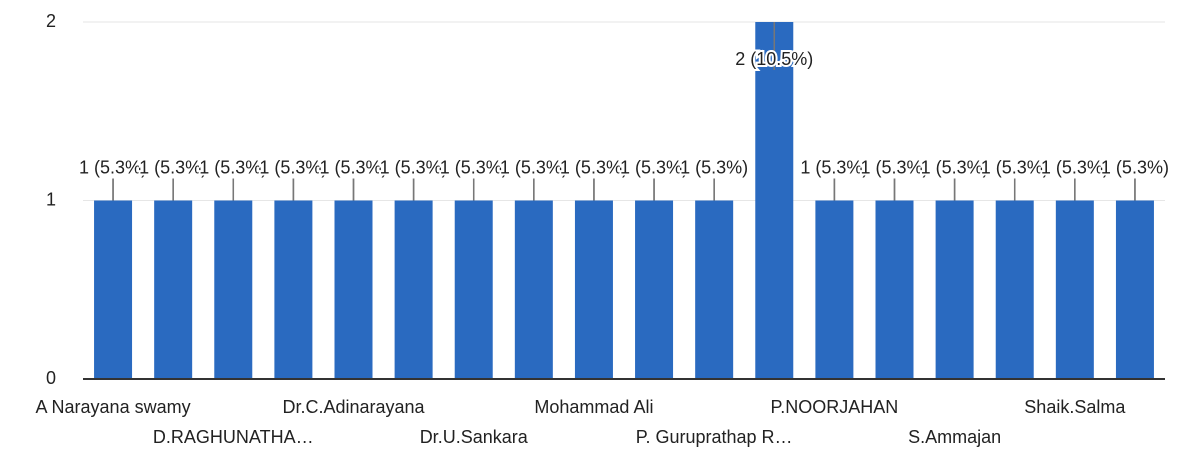 This screenshot has width=1178, height=452. What do you see at coordinates (51, 378) in the screenshot?
I see `y-tick-label: 0` at bounding box center [51, 378].